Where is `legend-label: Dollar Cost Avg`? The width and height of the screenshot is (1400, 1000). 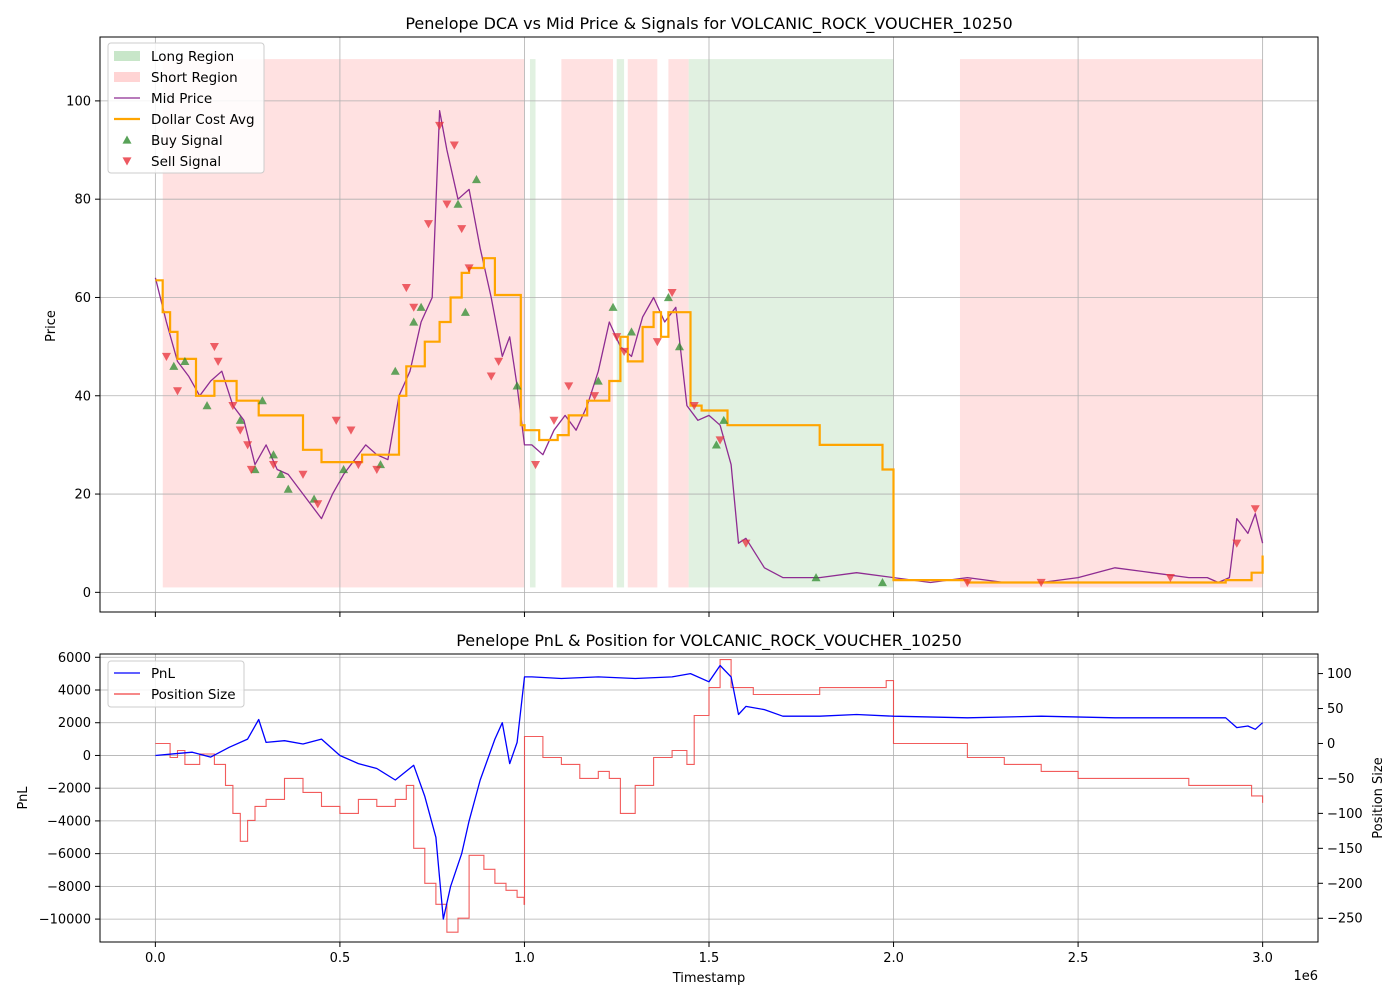
legend-label: Dollar Cost Avg is located at coordinates (203, 120).